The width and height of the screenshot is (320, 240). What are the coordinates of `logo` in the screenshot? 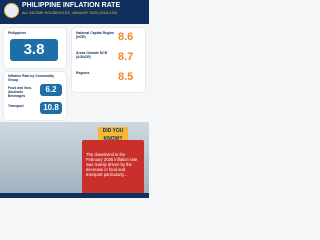 It's located at (11, 10).